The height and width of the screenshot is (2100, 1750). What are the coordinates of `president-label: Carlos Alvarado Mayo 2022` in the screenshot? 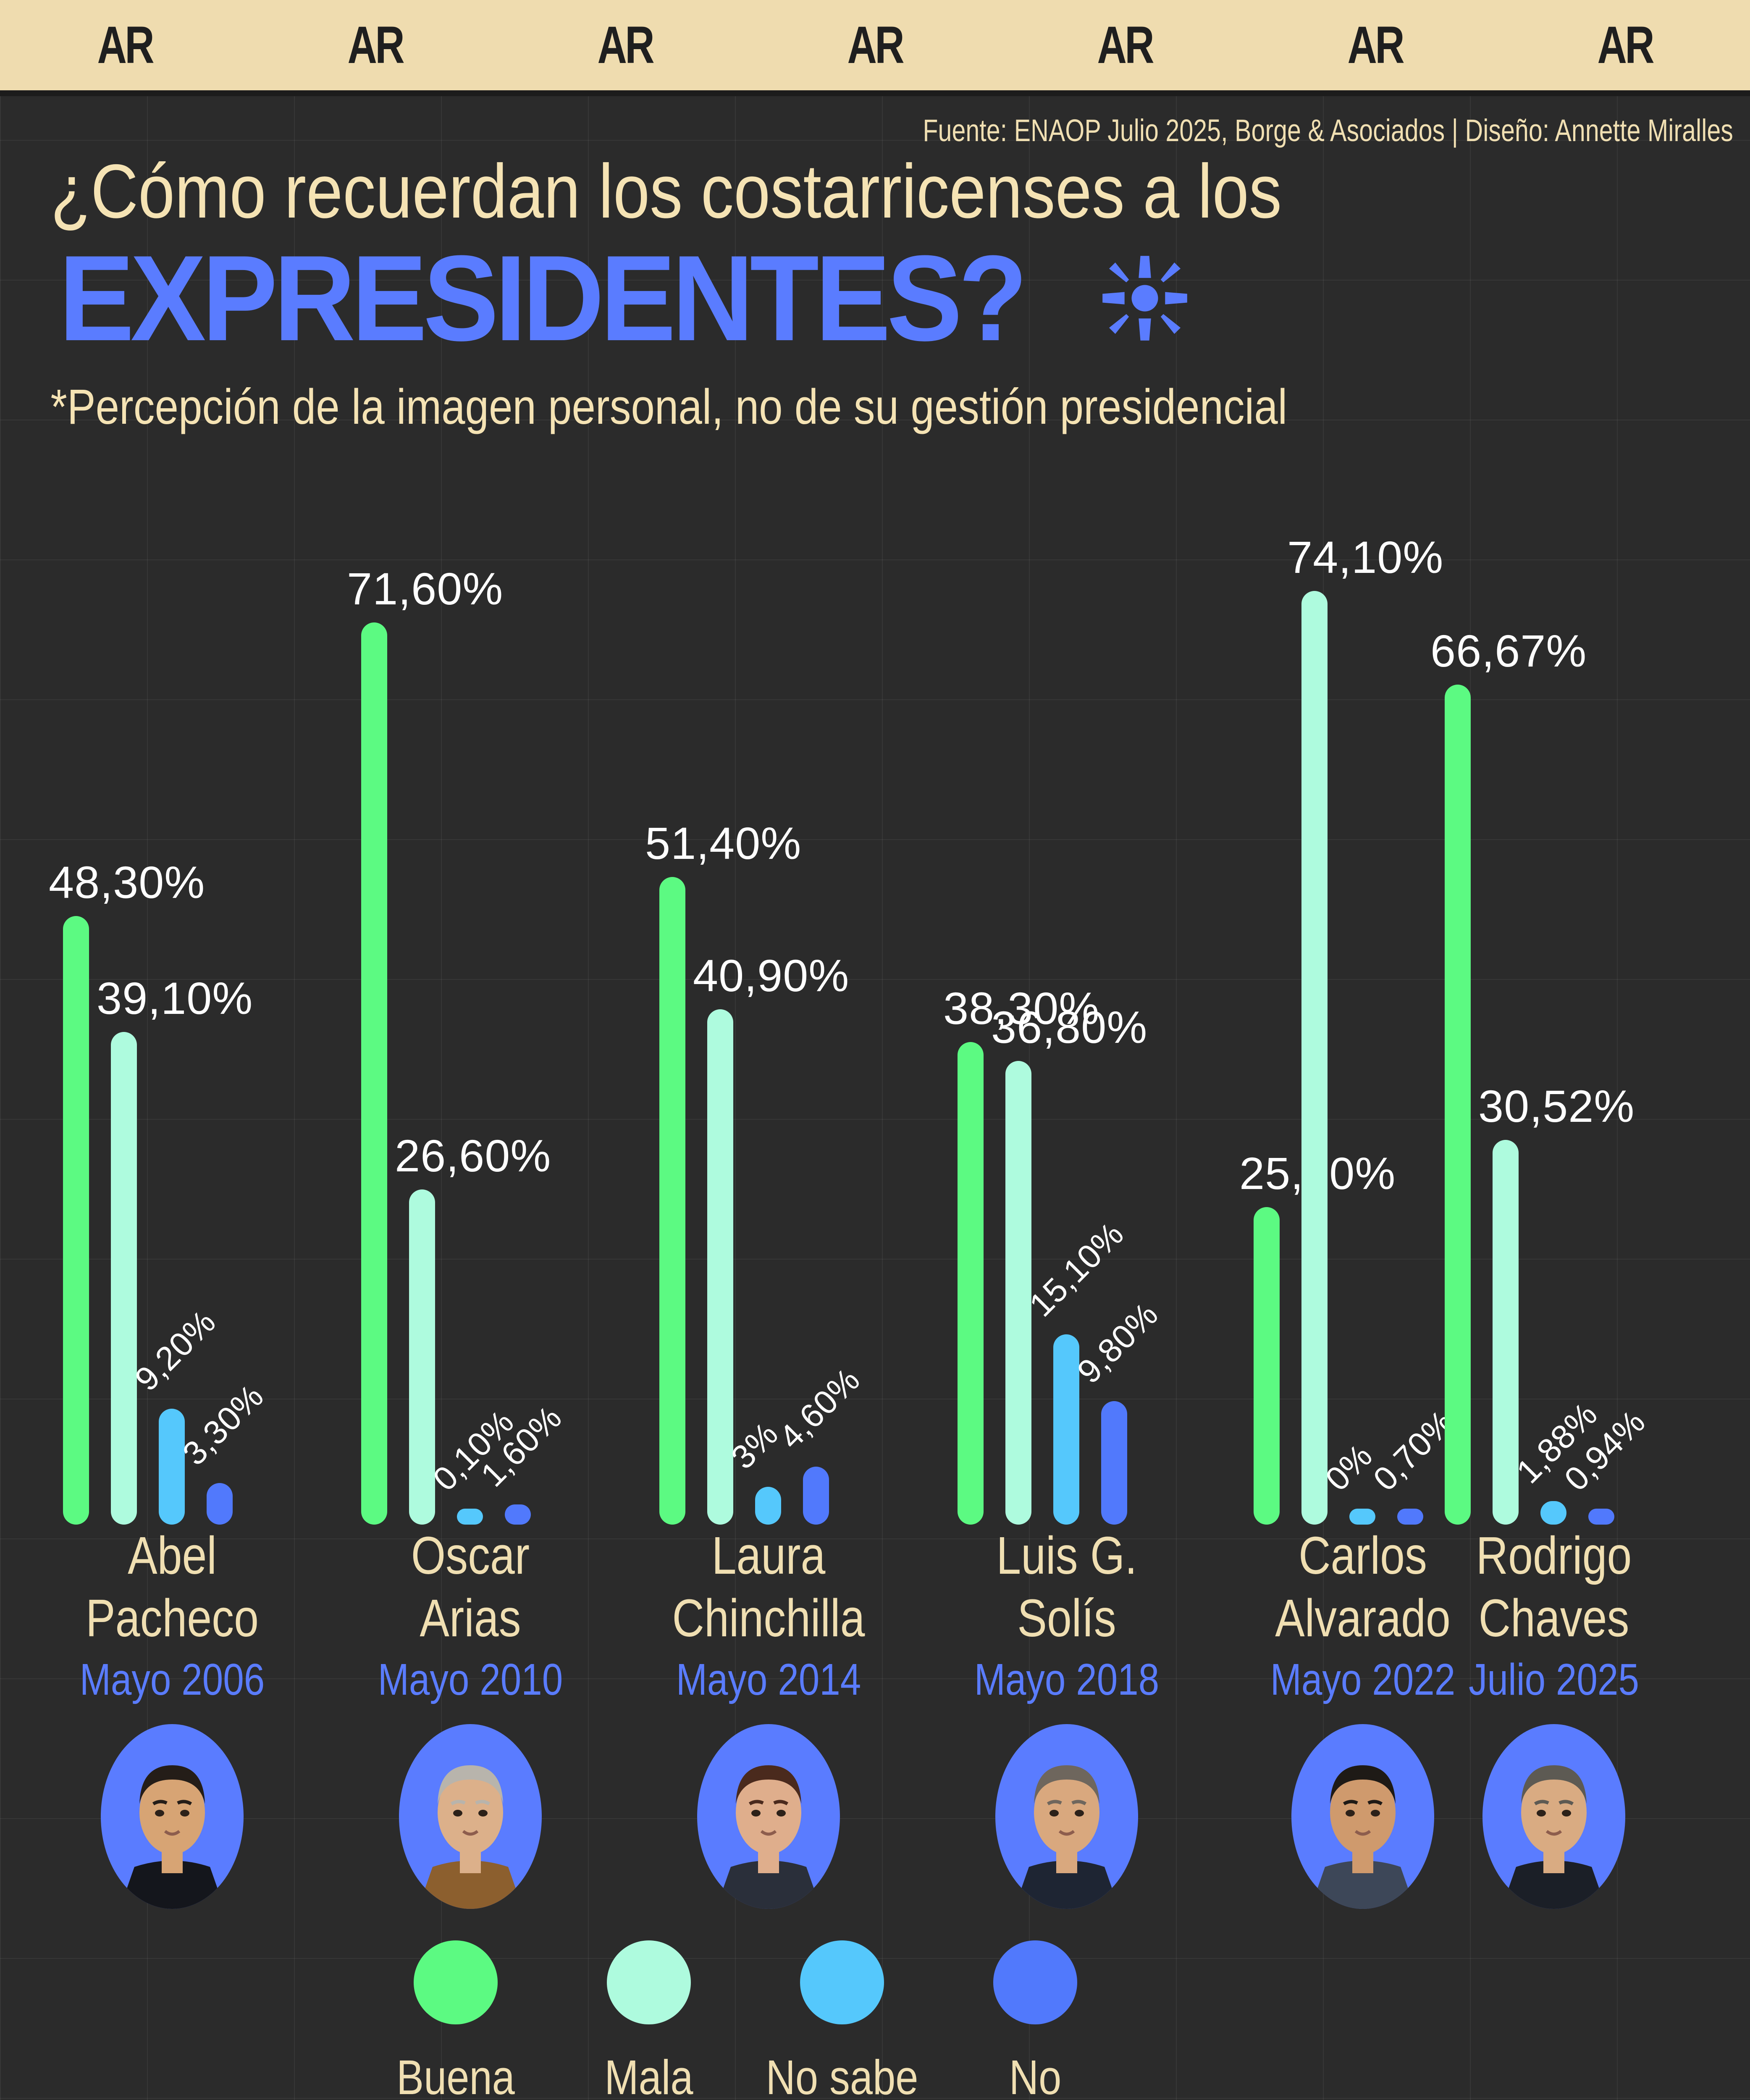 It's located at (1363, 1615).